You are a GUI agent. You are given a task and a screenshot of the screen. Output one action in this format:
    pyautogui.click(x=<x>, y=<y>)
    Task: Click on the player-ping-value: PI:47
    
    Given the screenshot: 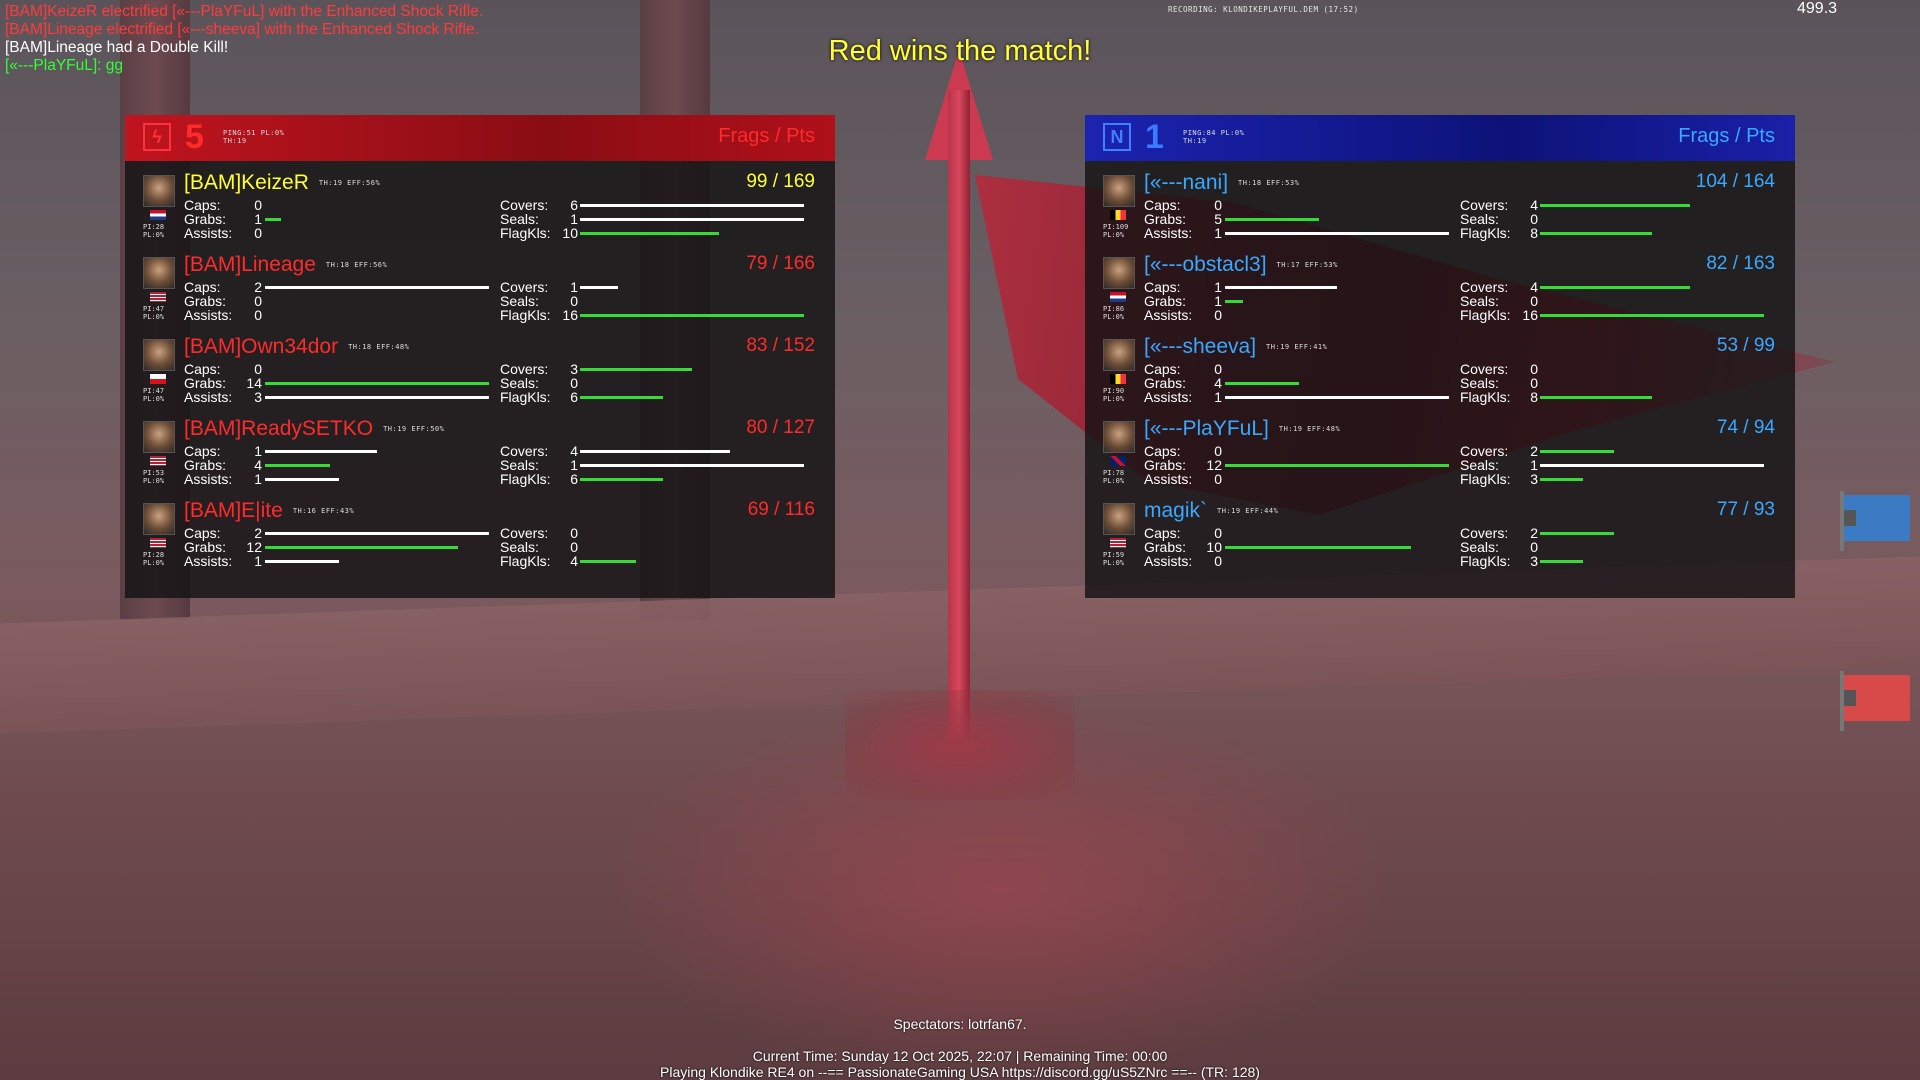 What is the action you would take?
    pyautogui.click(x=154, y=309)
    